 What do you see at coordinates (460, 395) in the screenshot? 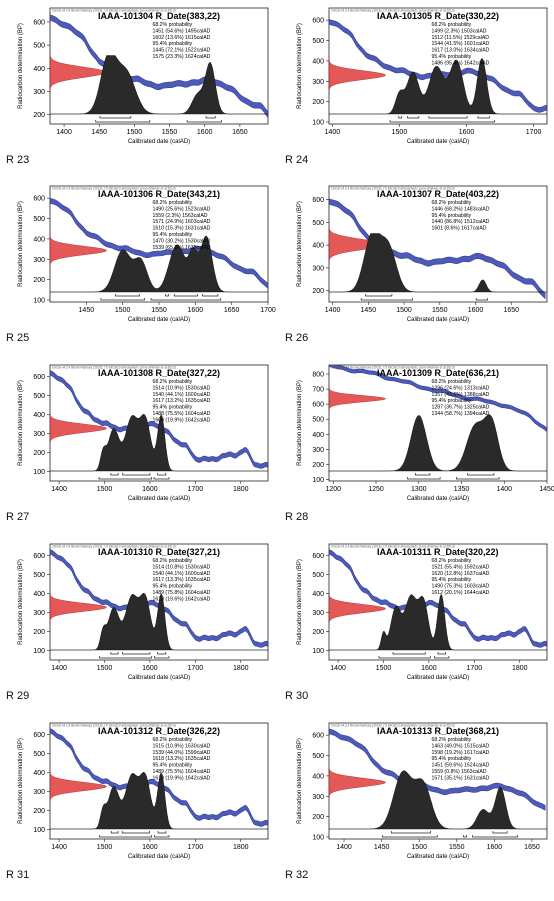
I see `probability-line: 1357 (43.6%) 1388calAD` at bounding box center [460, 395].